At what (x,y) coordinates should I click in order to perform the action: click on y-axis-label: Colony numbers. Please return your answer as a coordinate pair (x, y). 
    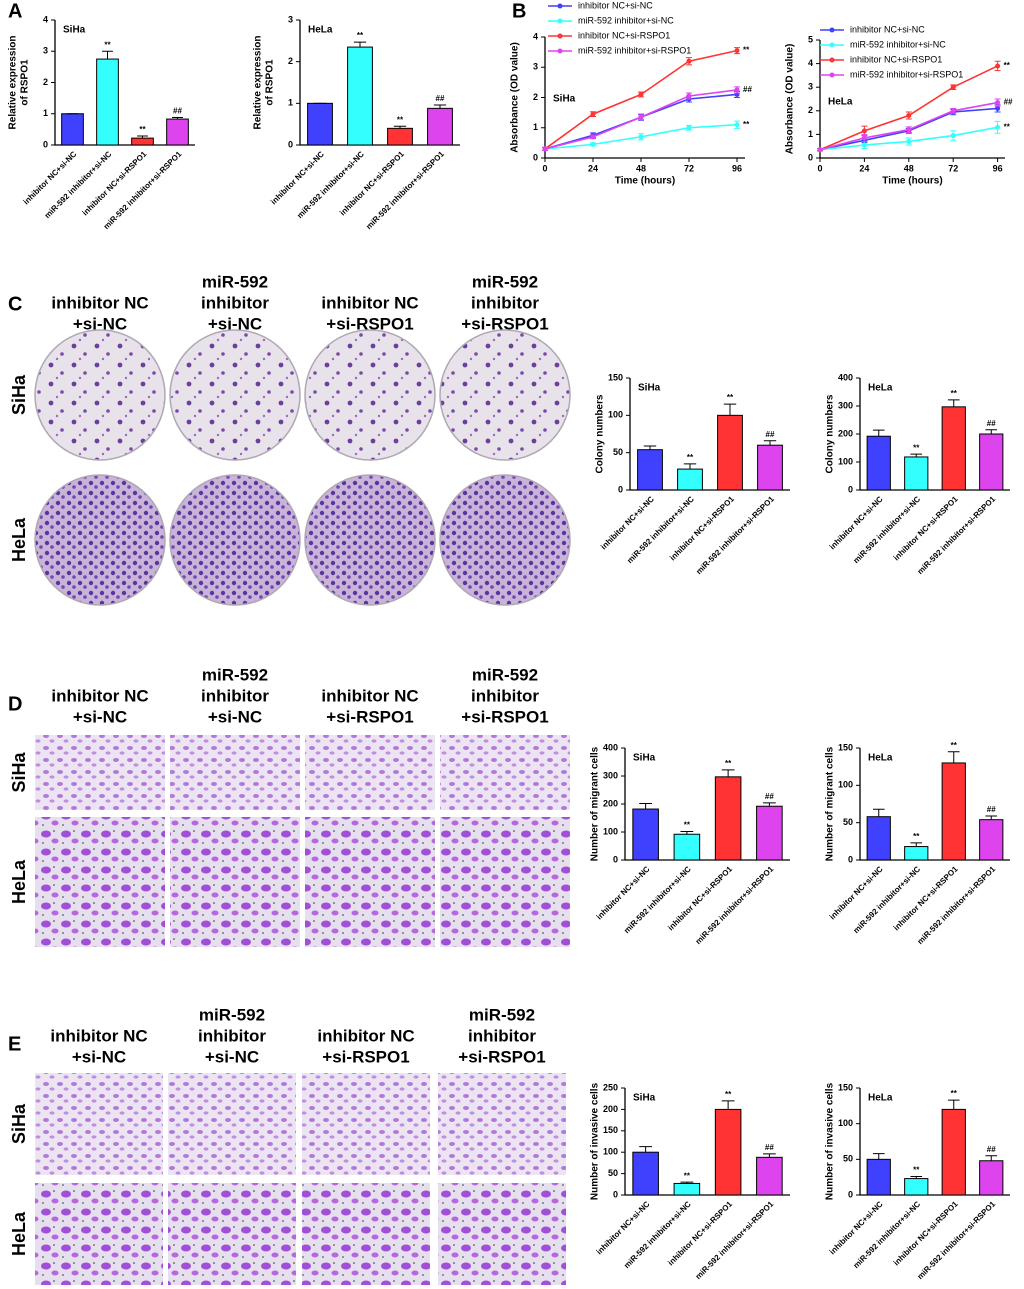
    Looking at the image, I should click on (830, 433).